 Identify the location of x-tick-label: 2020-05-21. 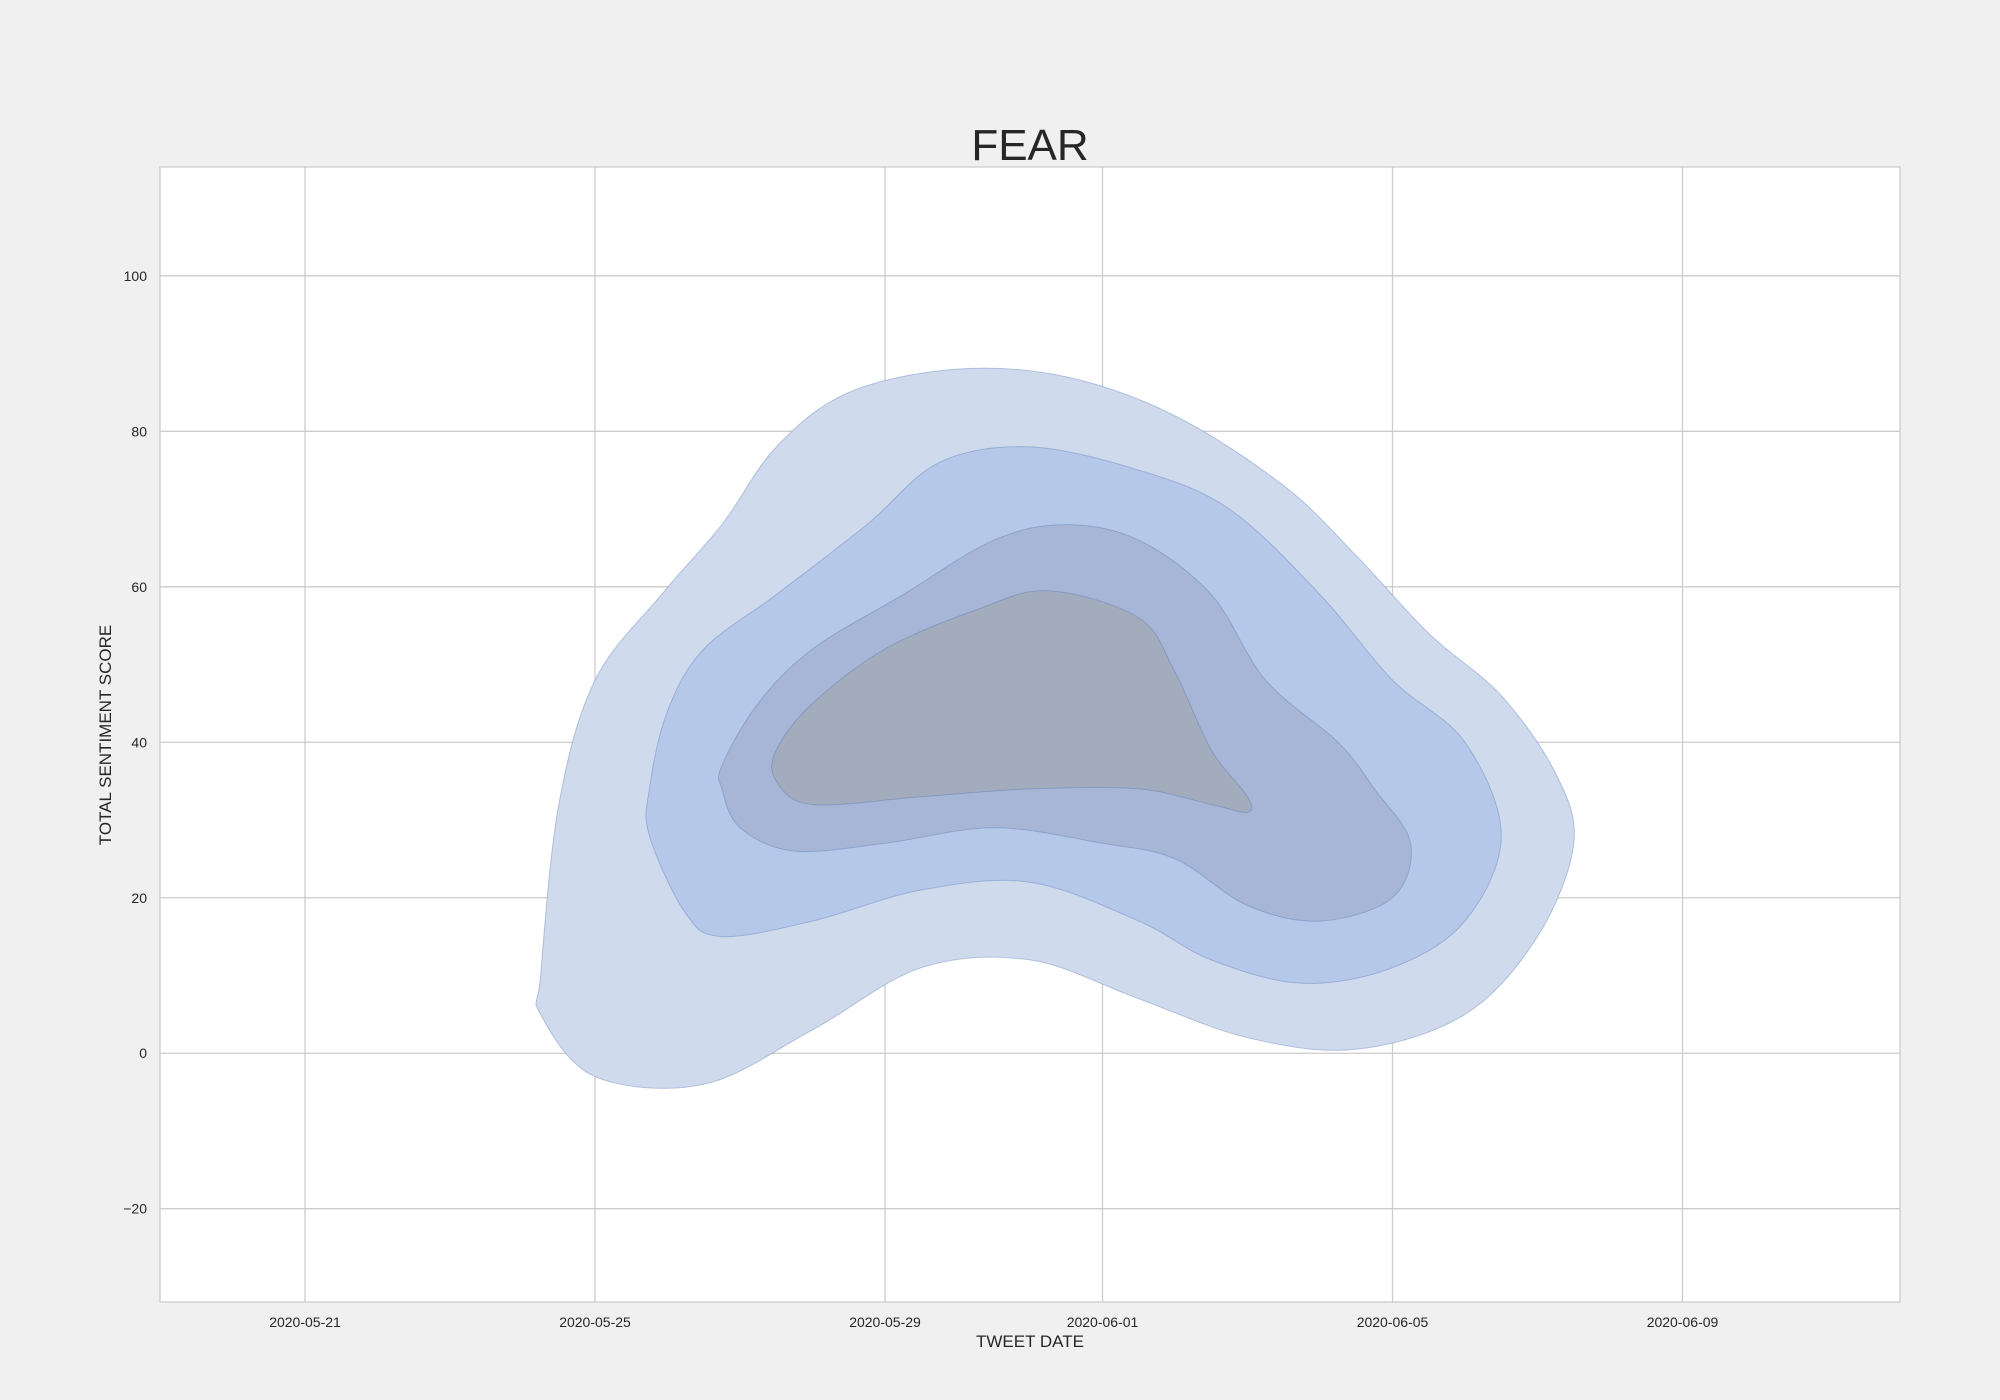
(305, 1322).